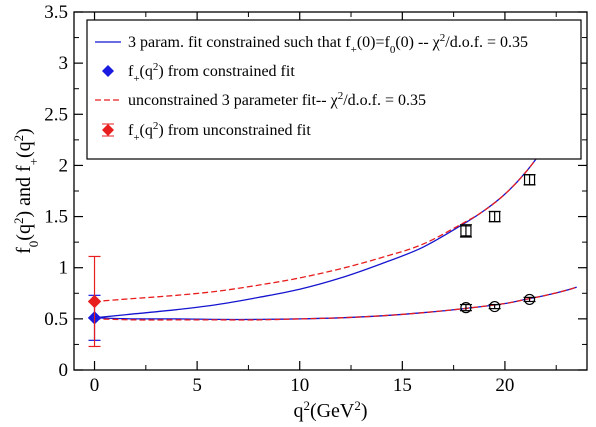  Describe the element at coordinates (64, 370) in the screenshot. I see `y-tick-label: 0` at that location.